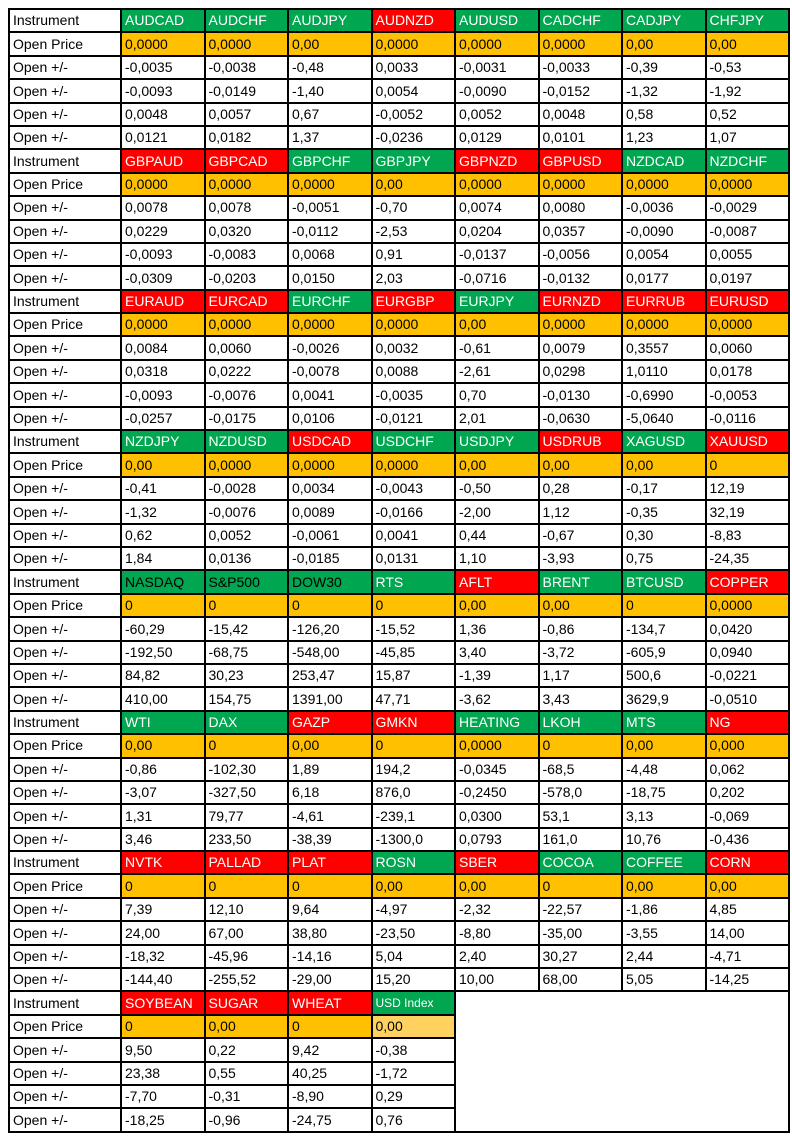 The width and height of the screenshot is (792, 1148). I want to click on change-cell: -8,83, so click(747, 535).